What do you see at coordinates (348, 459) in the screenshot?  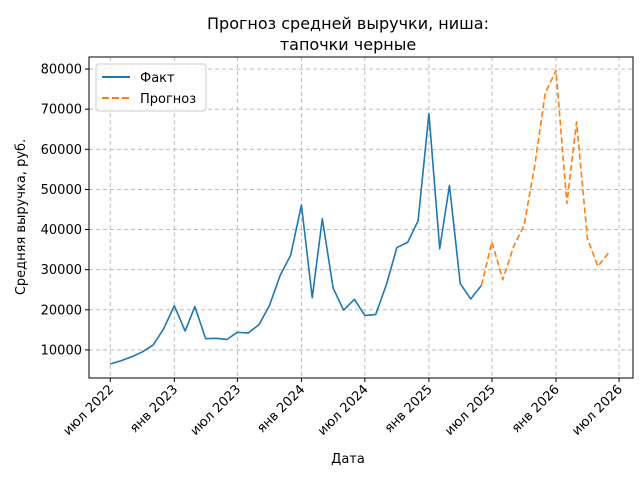 I see `x-axis-label: Дата` at bounding box center [348, 459].